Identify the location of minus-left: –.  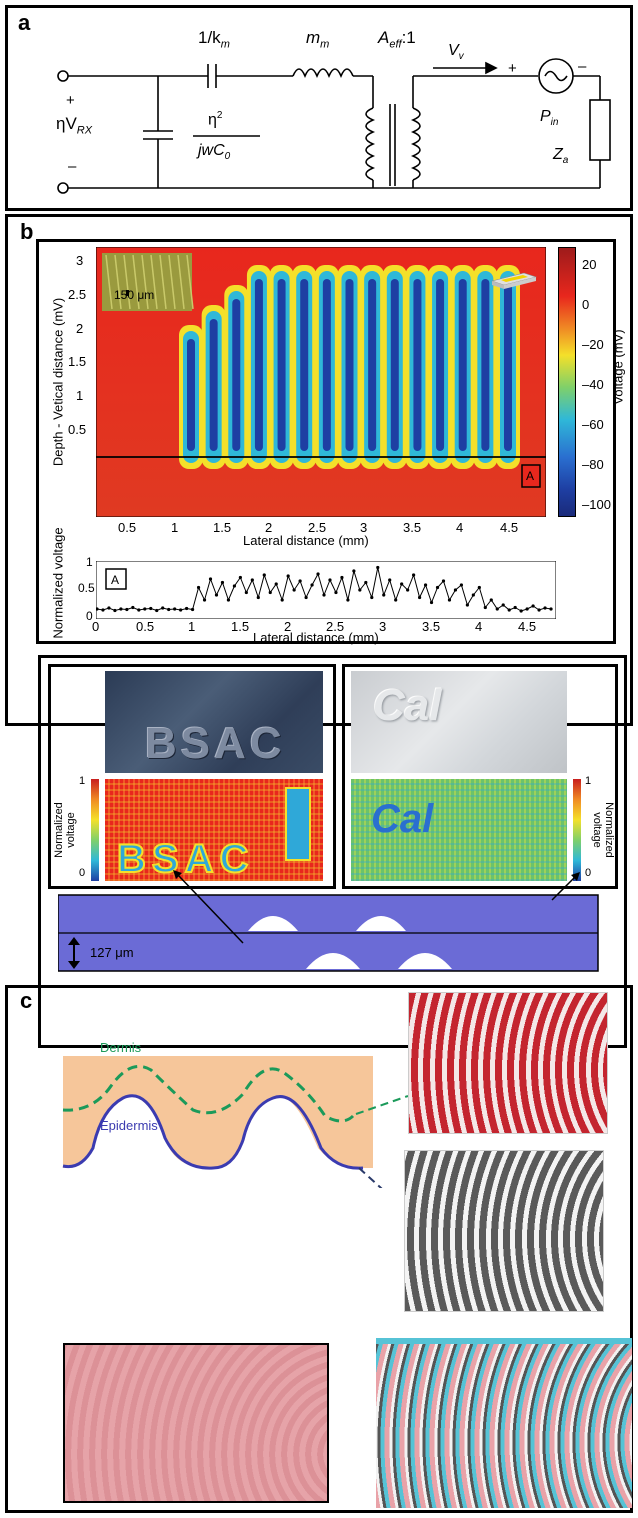
(72, 166).